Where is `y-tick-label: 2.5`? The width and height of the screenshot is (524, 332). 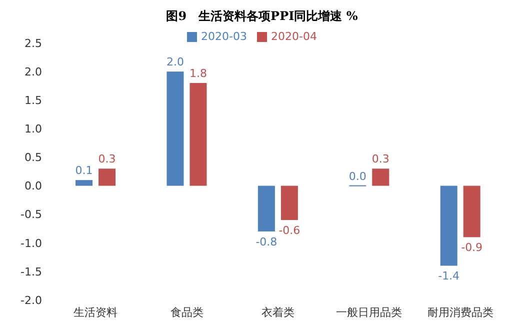 y-tick-label: 2.5 is located at coordinates (33, 43).